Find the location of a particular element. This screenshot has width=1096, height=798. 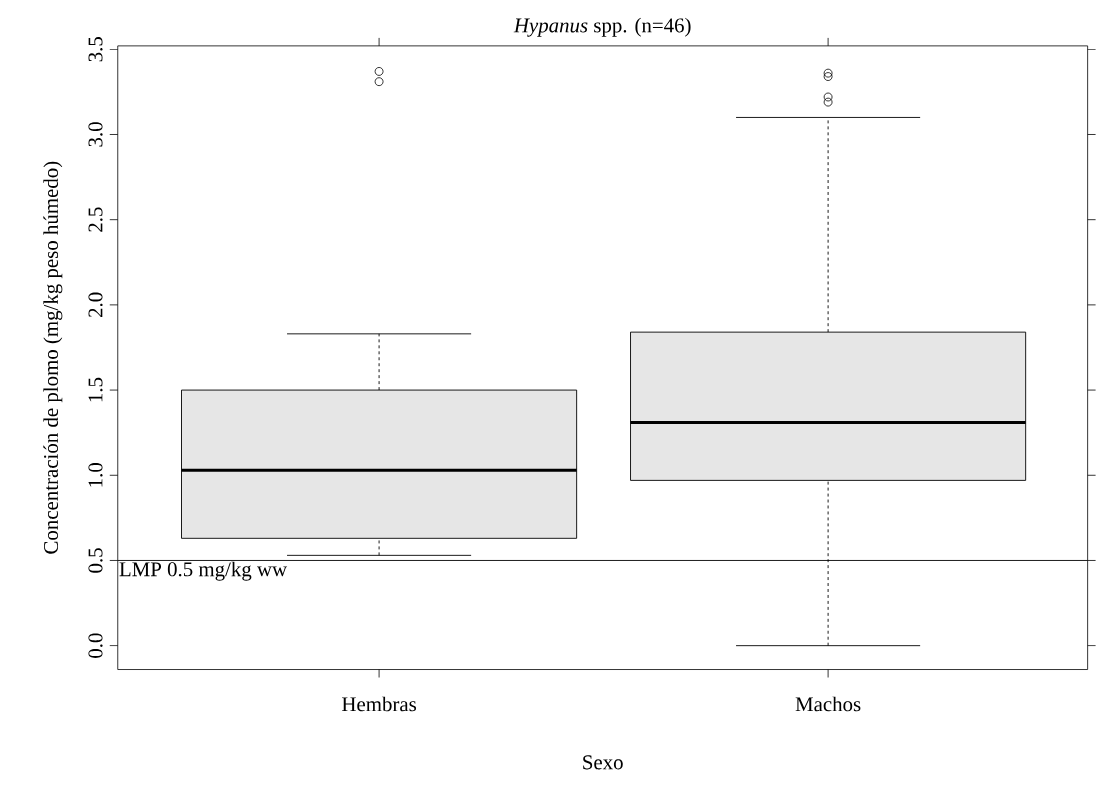

y-tick-label: 3.0 is located at coordinates (95, 134).